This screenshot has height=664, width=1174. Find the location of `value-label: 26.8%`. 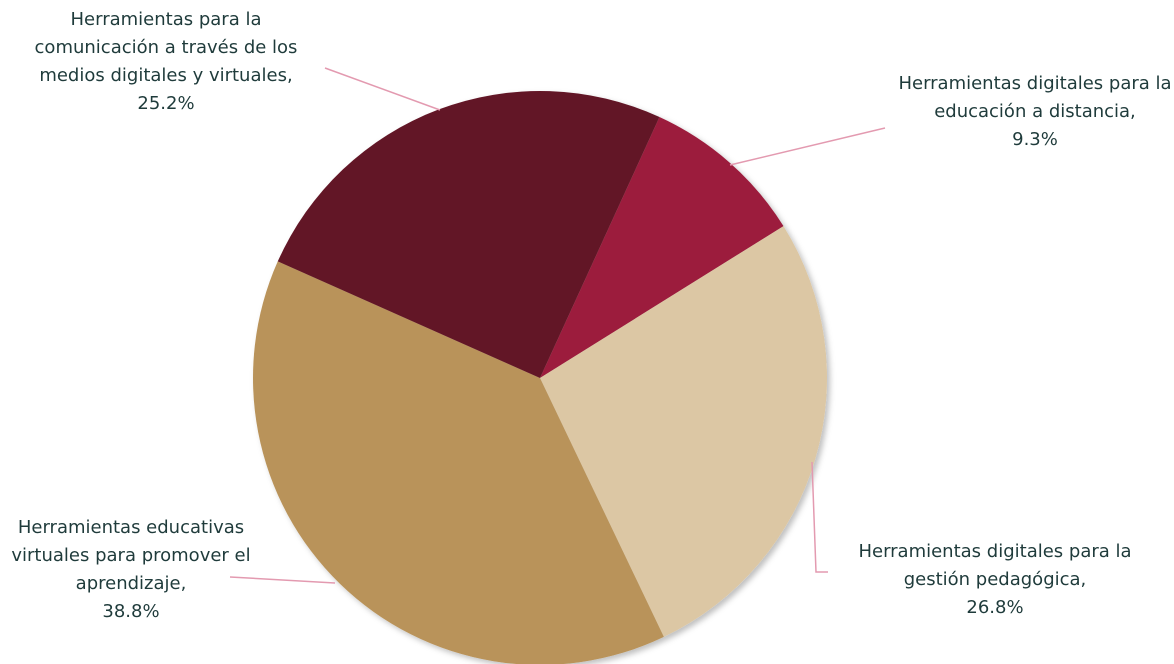

value-label: 26.8% is located at coordinates (995, 607).